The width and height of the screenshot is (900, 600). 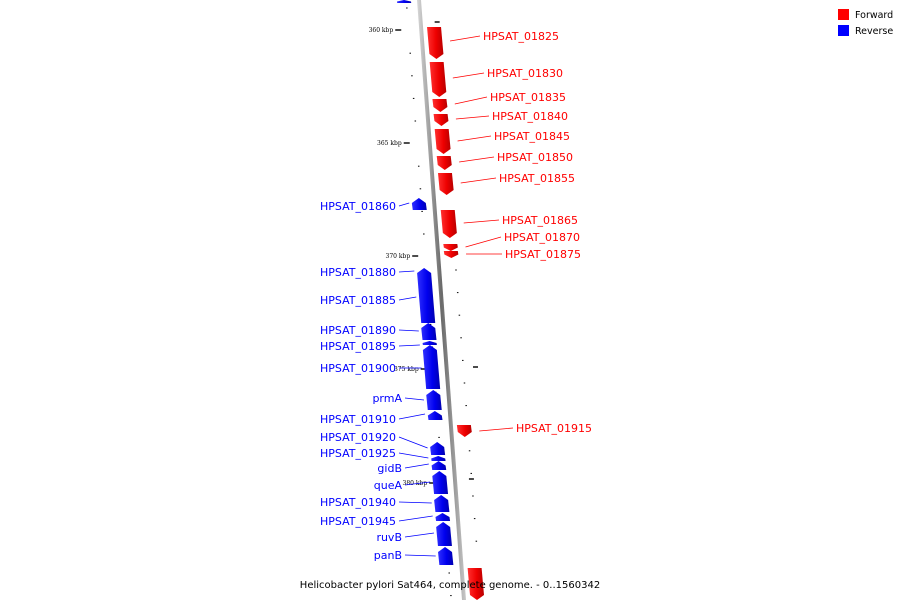 I want to click on reverse-gene-label: panB, so click(x=388, y=555).